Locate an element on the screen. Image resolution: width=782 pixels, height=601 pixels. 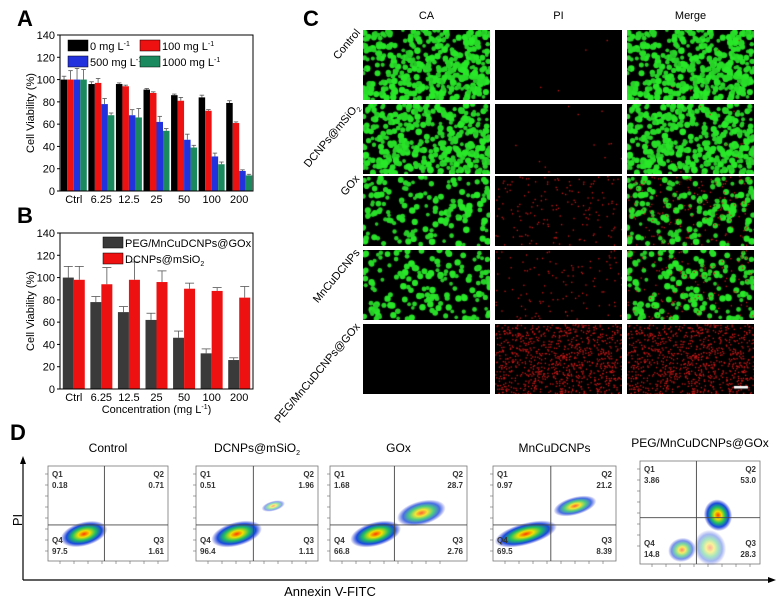
legend-label: DCNPs@mSiO2 is located at coordinates (164, 261).